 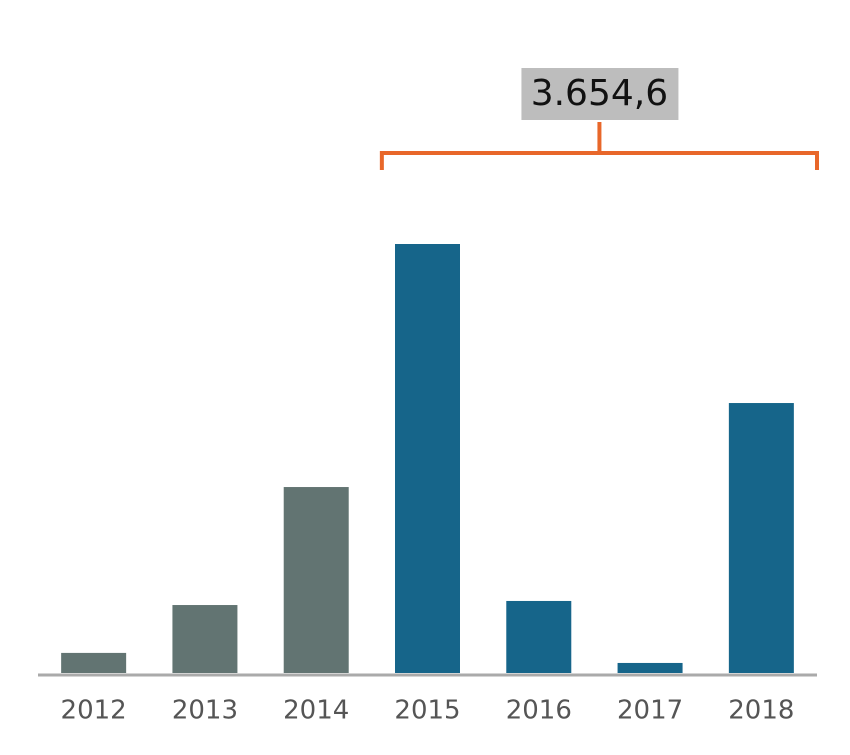 I want to click on annotation-box, so click(x=600, y=94).